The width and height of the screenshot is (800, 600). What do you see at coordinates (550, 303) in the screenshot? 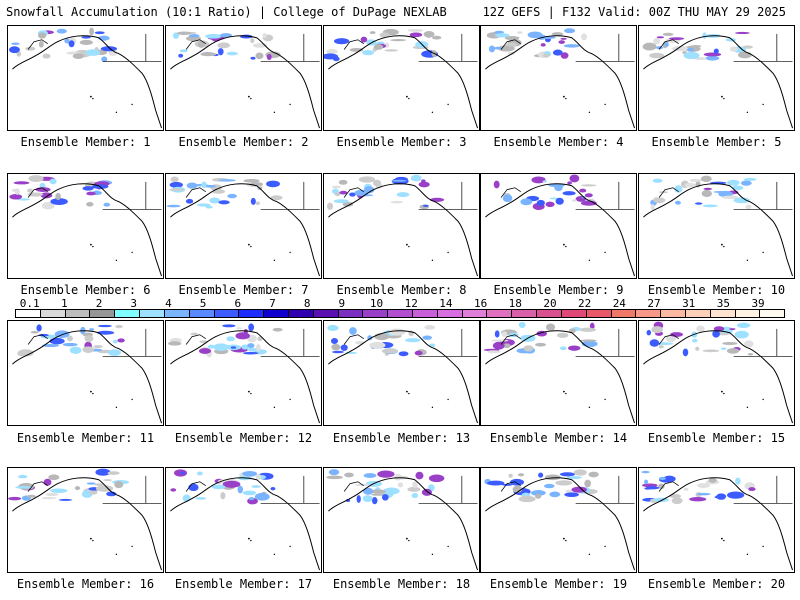
I see `colorbar-tick-label: 20` at bounding box center [550, 303].